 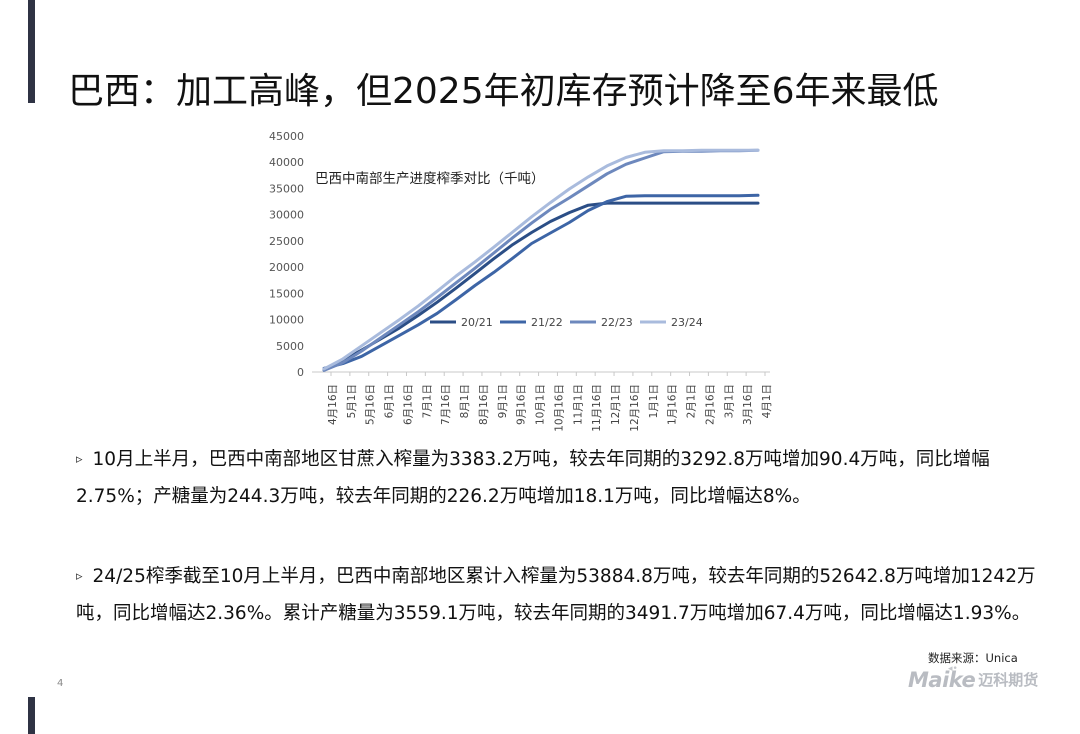 What do you see at coordinates (477, 322) in the screenshot?
I see `legend-label: 20/21` at bounding box center [477, 322].